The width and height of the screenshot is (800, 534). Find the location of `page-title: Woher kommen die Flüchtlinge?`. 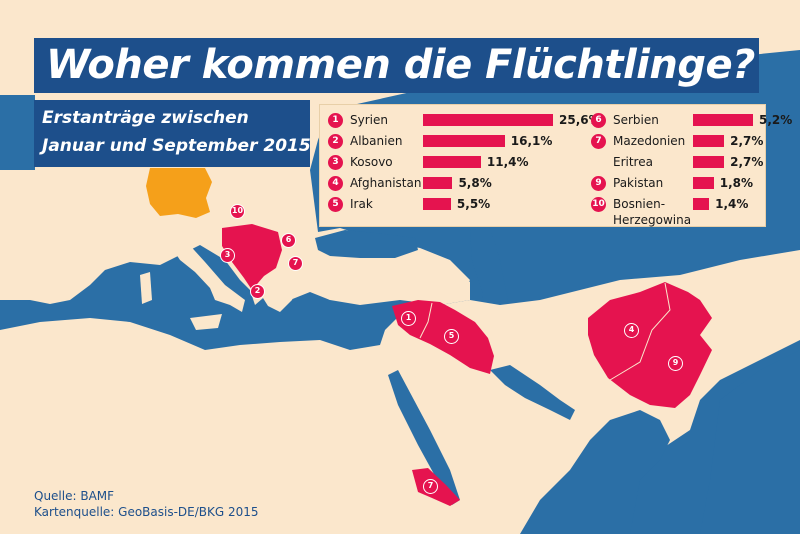

page-title: Woher kommen die Flüchtlinge? is located at coordinates (396, 65).